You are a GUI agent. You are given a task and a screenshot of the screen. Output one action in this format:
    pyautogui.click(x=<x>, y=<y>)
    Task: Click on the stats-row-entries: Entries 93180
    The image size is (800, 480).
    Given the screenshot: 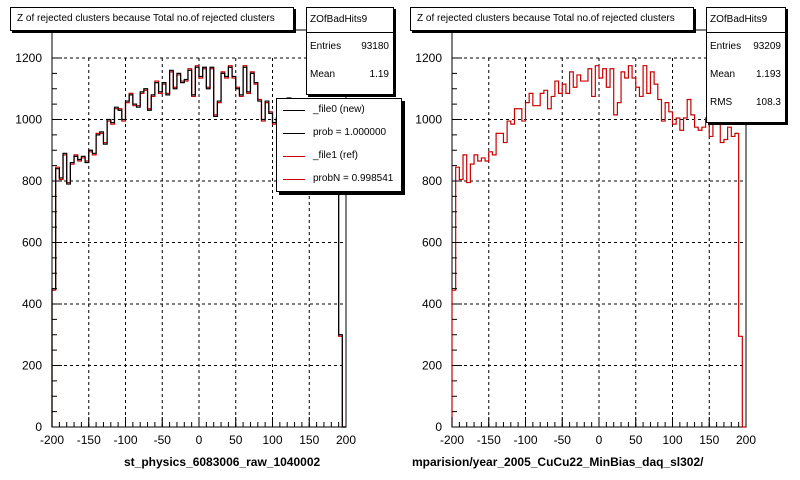 What is the action you would take?
    pyautogui.click(x=350, y=47)
    